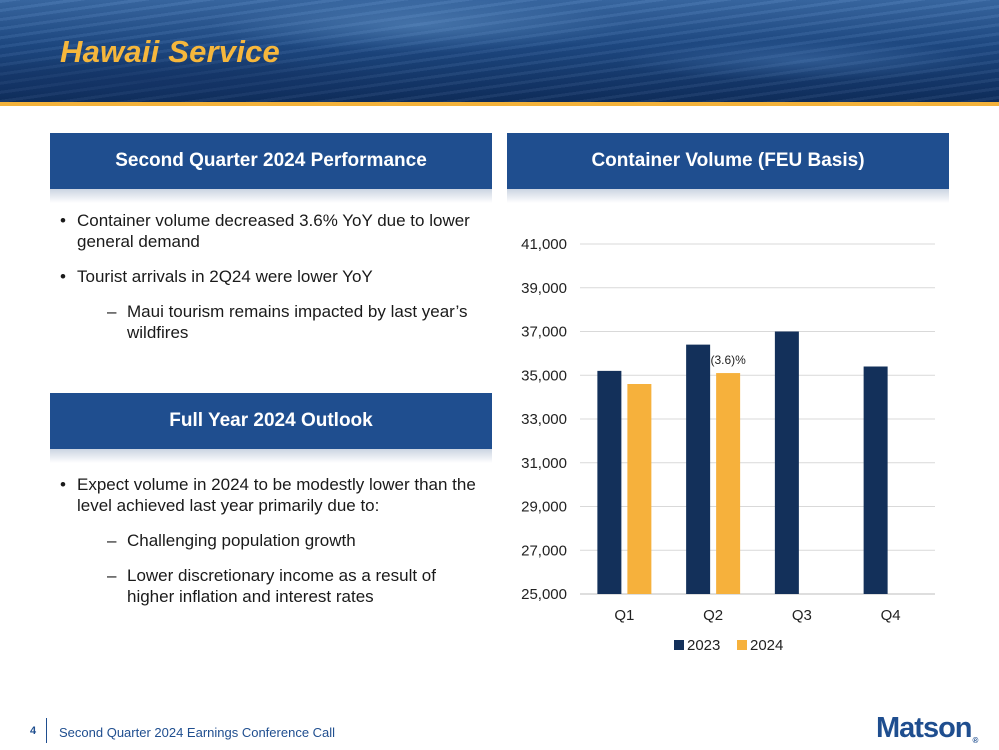 This screenshot has height=750, width=999. I want to click on bar-2023-q4, so click(875, 480).